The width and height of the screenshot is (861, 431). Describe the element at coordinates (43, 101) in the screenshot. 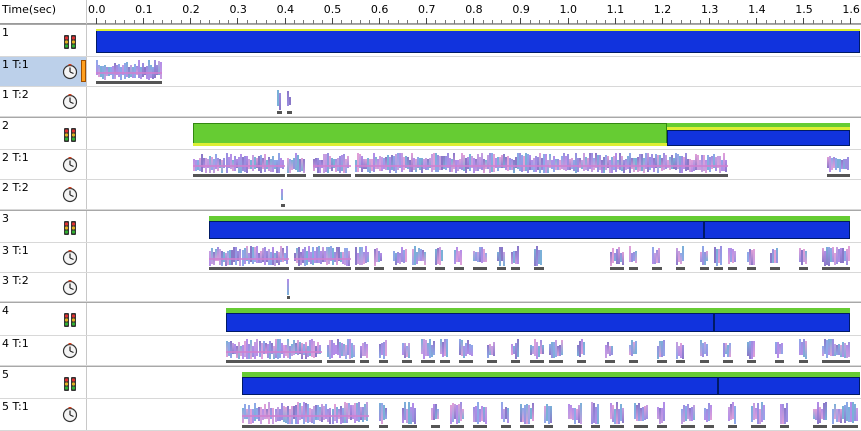

I see `row-header: 1 T:2` at that location.